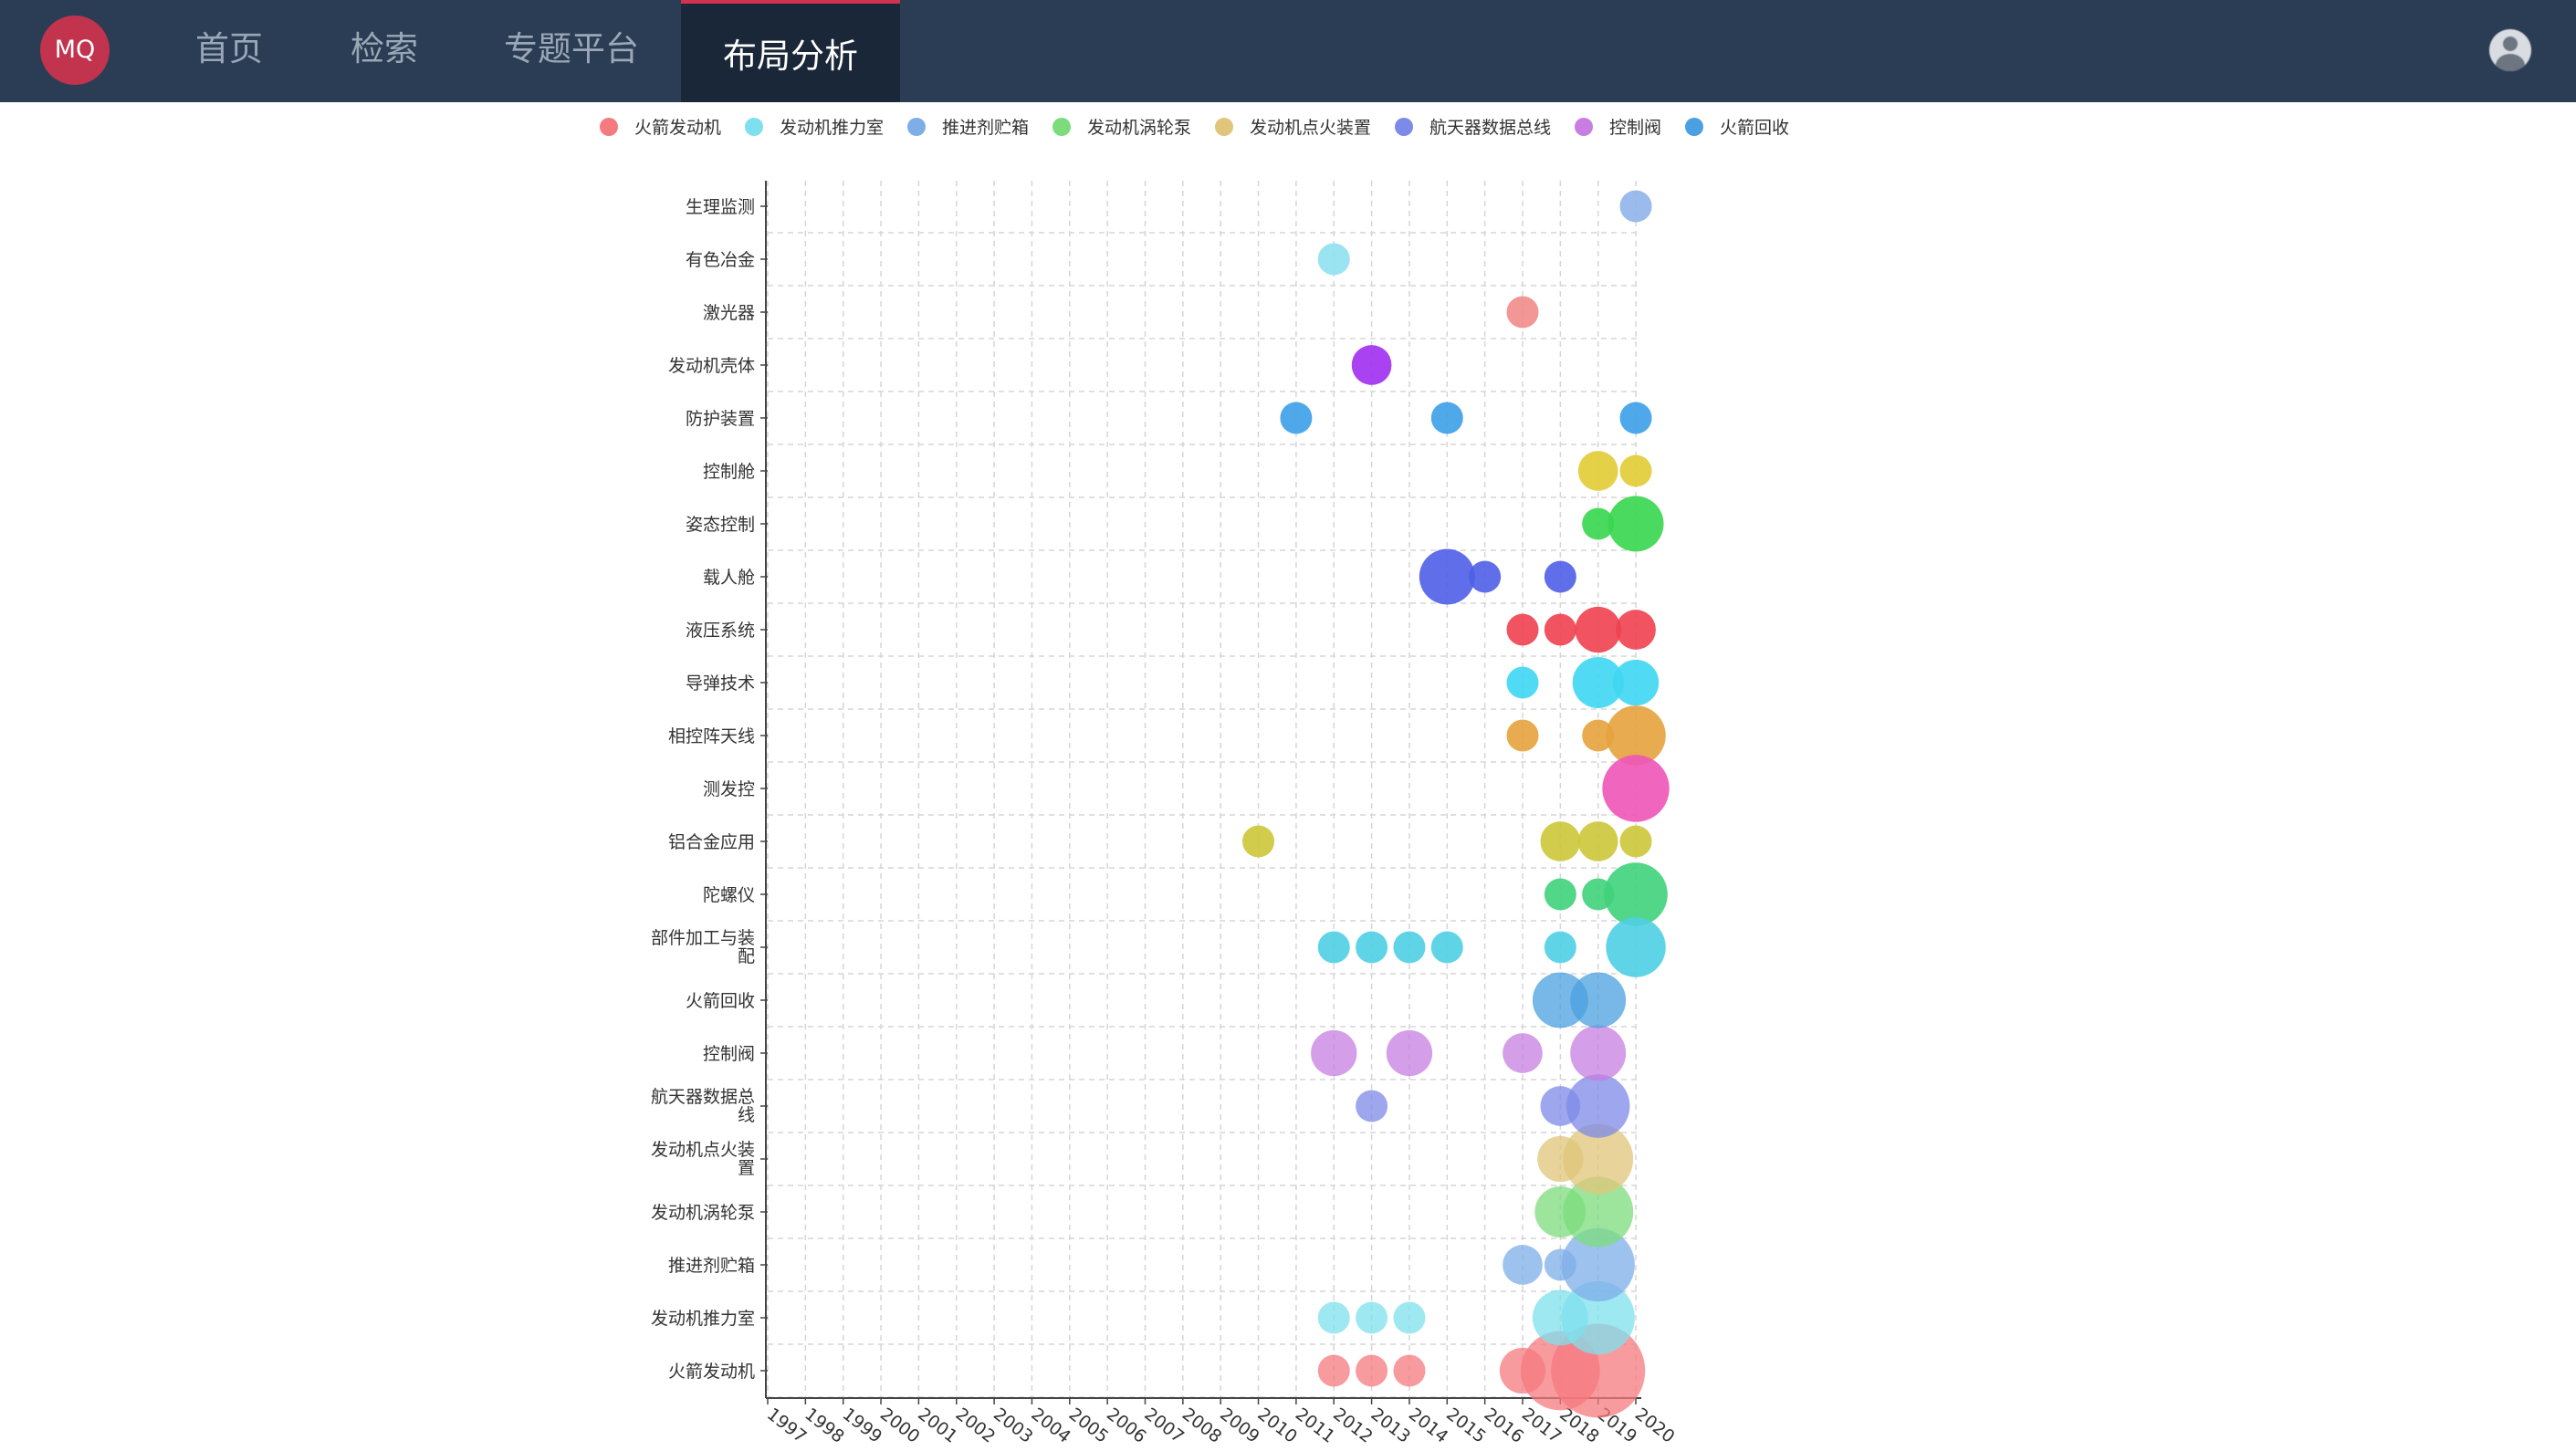  I want to click on x-tick-label: 2017, so click(1541, 1426).